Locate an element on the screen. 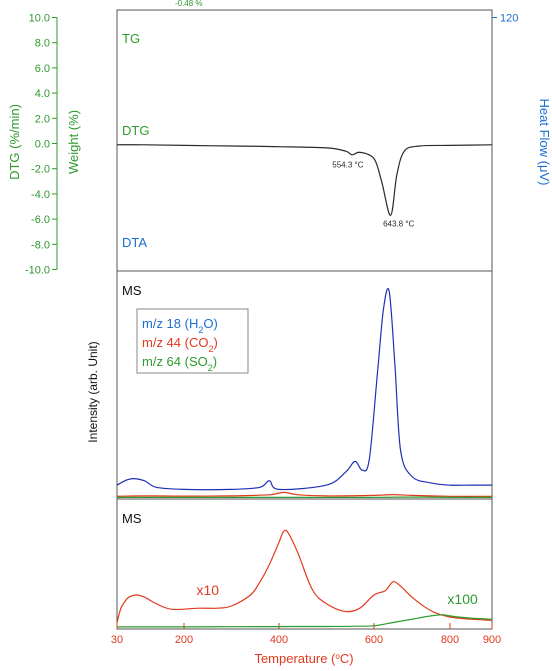 This screenshot has width=552, height=671. heat-flow-axis: 120100806040200-20 is located at coordinates (505, 19).